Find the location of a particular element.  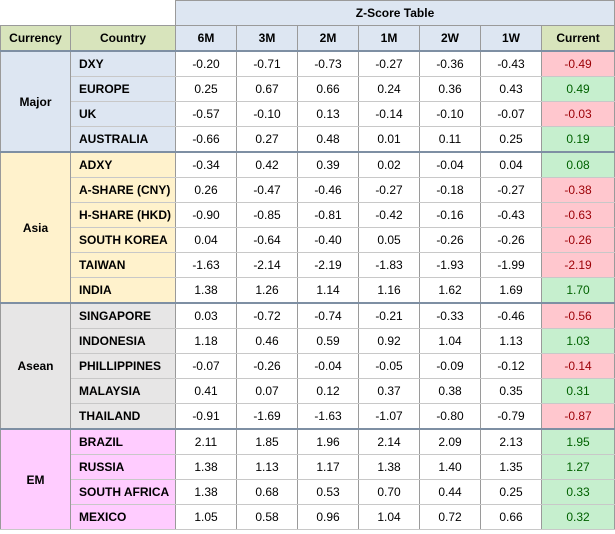

value-cell: -0.66 is located at coordinates (206, 139).